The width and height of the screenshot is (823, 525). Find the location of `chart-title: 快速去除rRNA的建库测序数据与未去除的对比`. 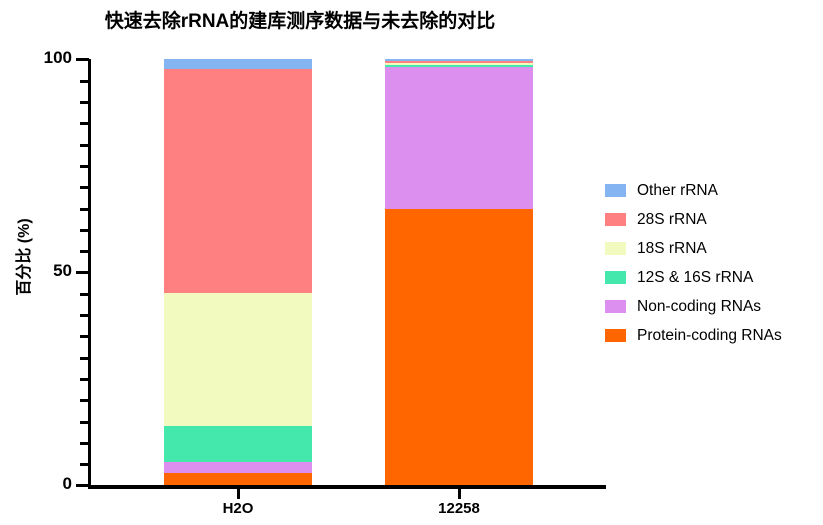

chart-title: 快速去除rRNA的建库测序数据与未去除的对比 is located at coordinates (300, 21).